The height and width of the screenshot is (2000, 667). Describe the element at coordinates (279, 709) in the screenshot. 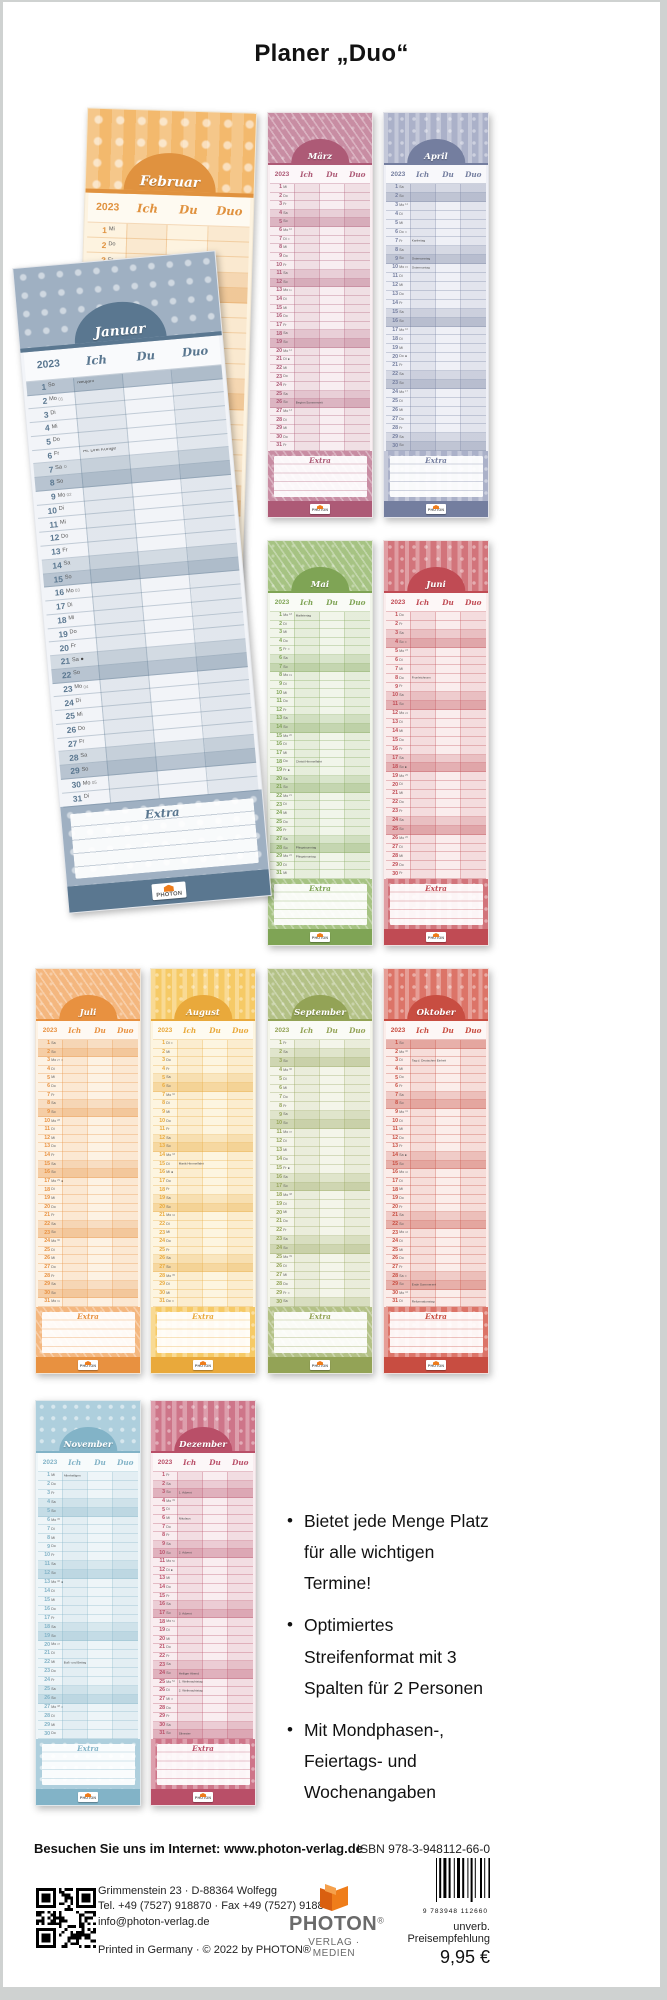

I see `day-number: 12` at that location.